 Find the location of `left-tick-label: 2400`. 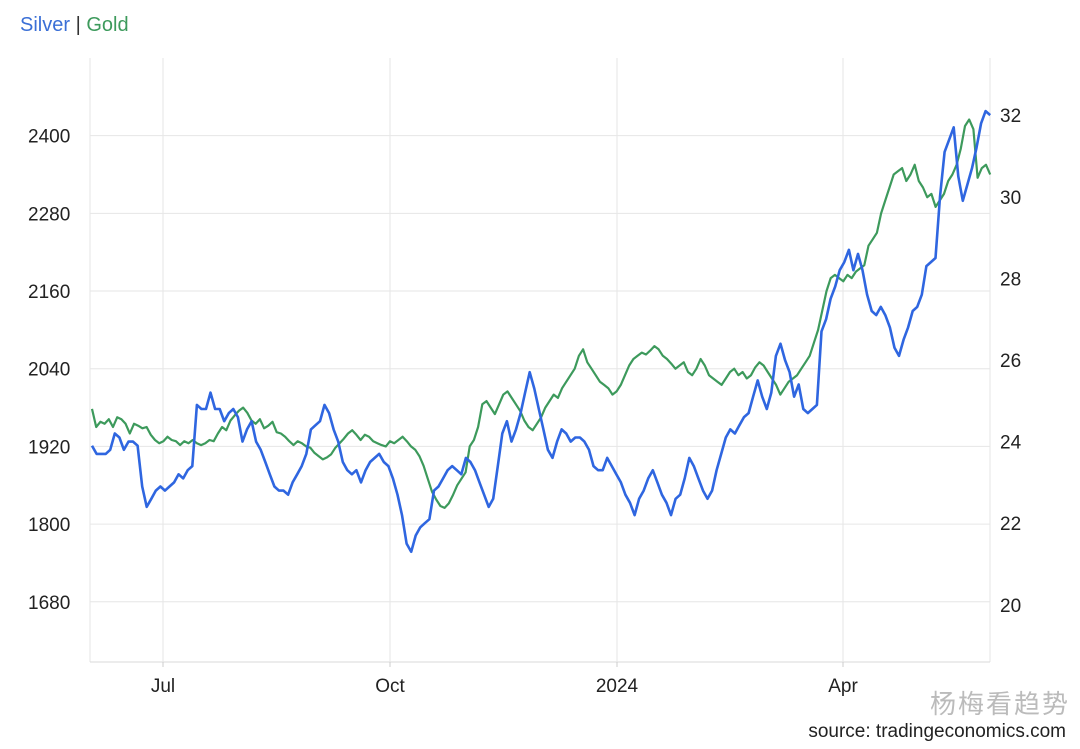

left-tick-label: 2400 is located at coordinates (49, 137).